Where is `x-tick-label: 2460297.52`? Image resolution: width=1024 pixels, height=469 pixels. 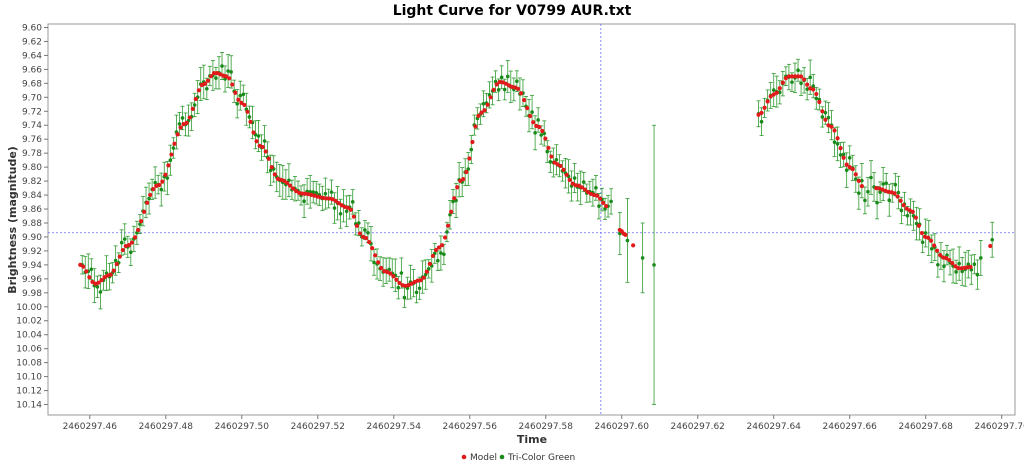 x-tick-label: 2460297.52 is located at coordinates (318, 427).